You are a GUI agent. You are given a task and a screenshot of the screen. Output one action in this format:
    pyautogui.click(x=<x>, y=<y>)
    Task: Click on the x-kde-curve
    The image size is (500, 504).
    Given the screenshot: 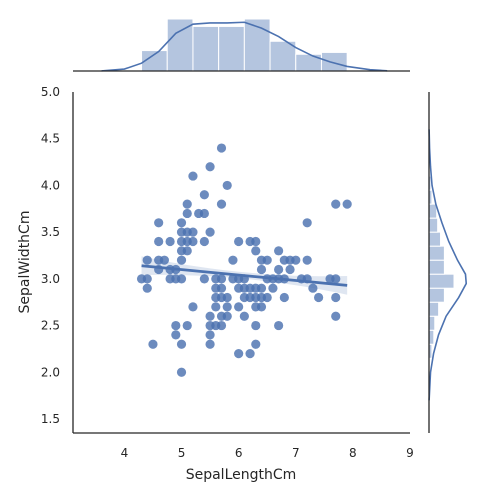 What is the action you would take?
    pyautogui.click(x=244, y=46)
    